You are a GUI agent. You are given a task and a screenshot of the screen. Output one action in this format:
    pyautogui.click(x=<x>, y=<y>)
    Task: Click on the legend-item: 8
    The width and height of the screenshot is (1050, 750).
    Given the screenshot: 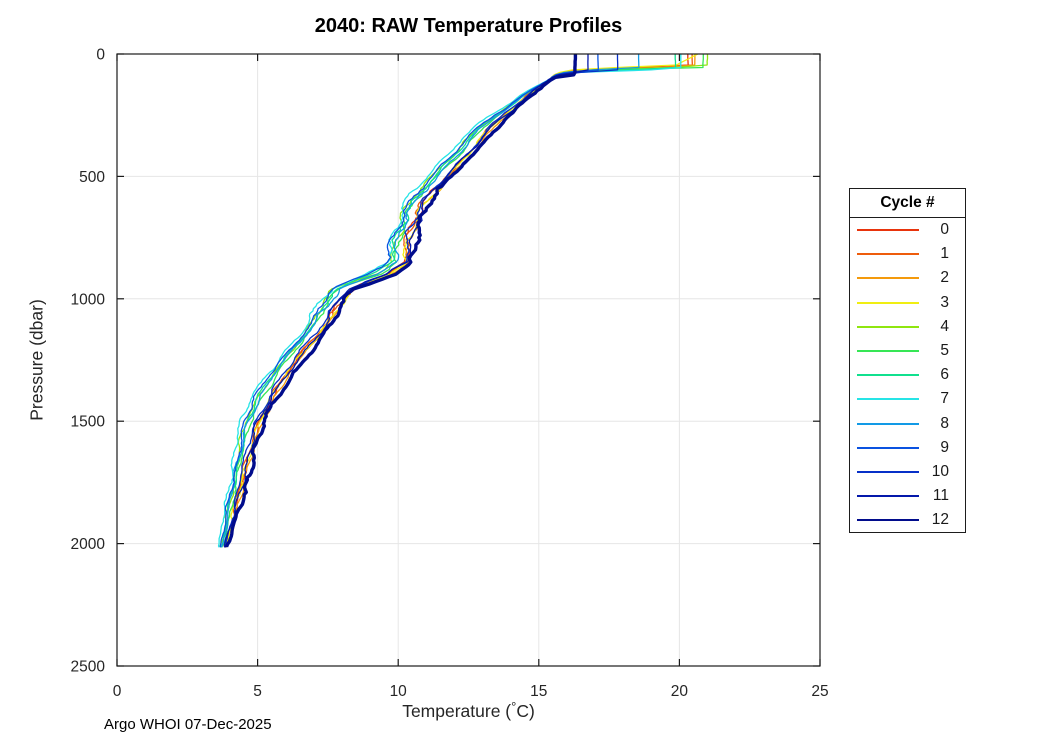 What is the action you would take?
    pyautogui.click(x=907, y=424)
    